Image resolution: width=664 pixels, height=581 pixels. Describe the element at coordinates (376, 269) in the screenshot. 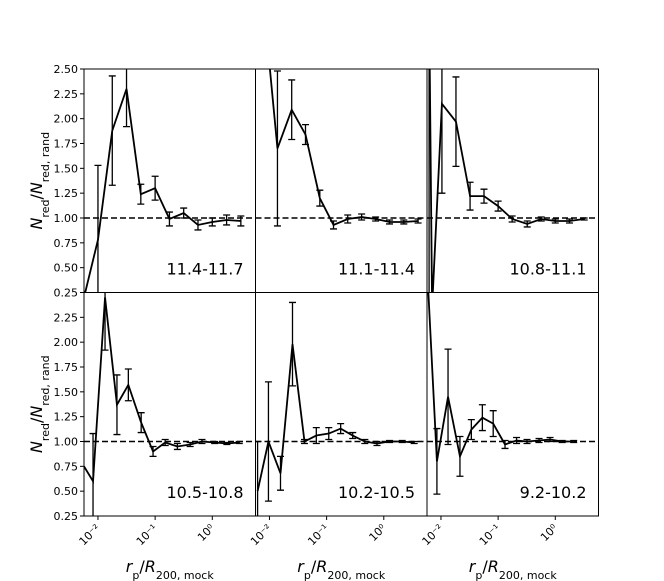

I see `panel-annotation: 11.1-11.4` at that location.